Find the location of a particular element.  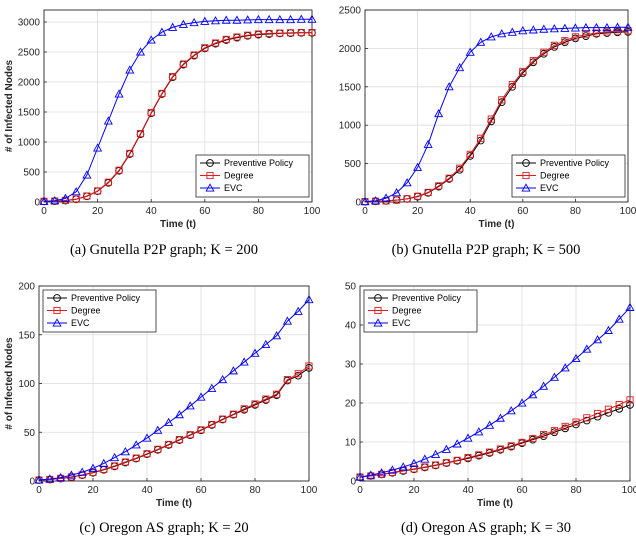

y-axis-label: # of Infected Nodes is located at coordinates (9, 105).